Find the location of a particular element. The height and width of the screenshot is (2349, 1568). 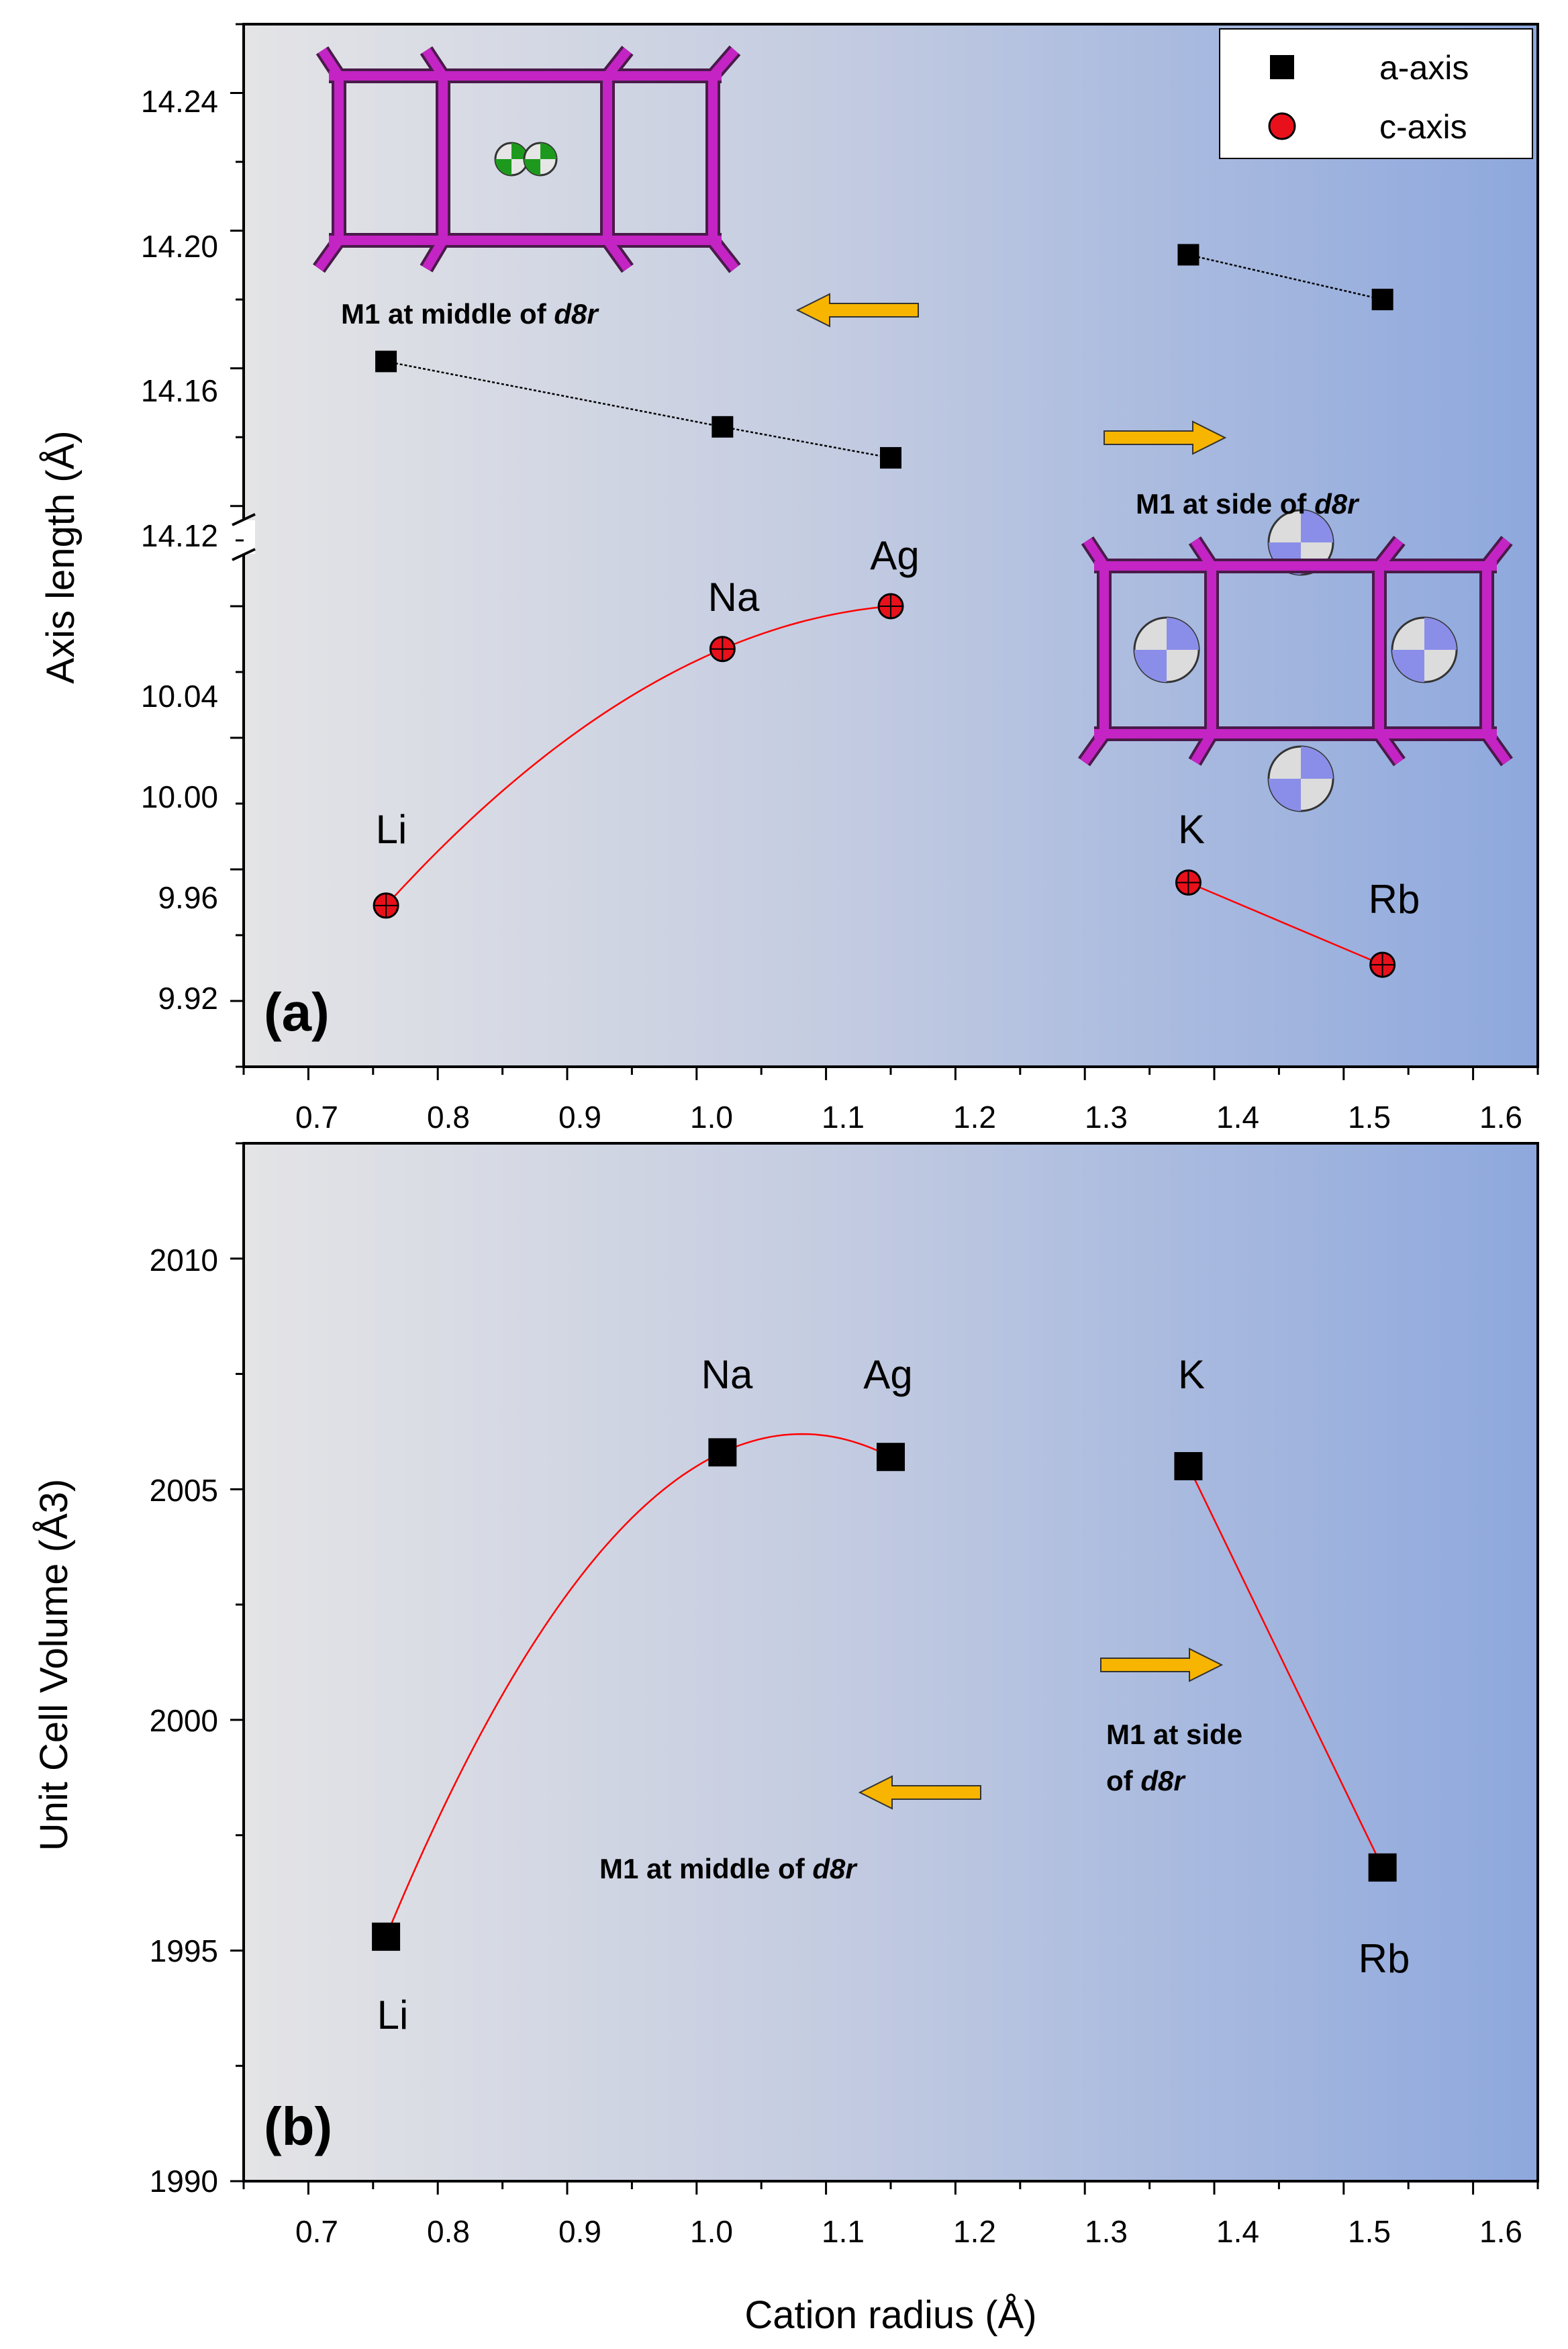

annotation-middle-b: M1 at middle of d8r is located at coordinates (728, 1868).